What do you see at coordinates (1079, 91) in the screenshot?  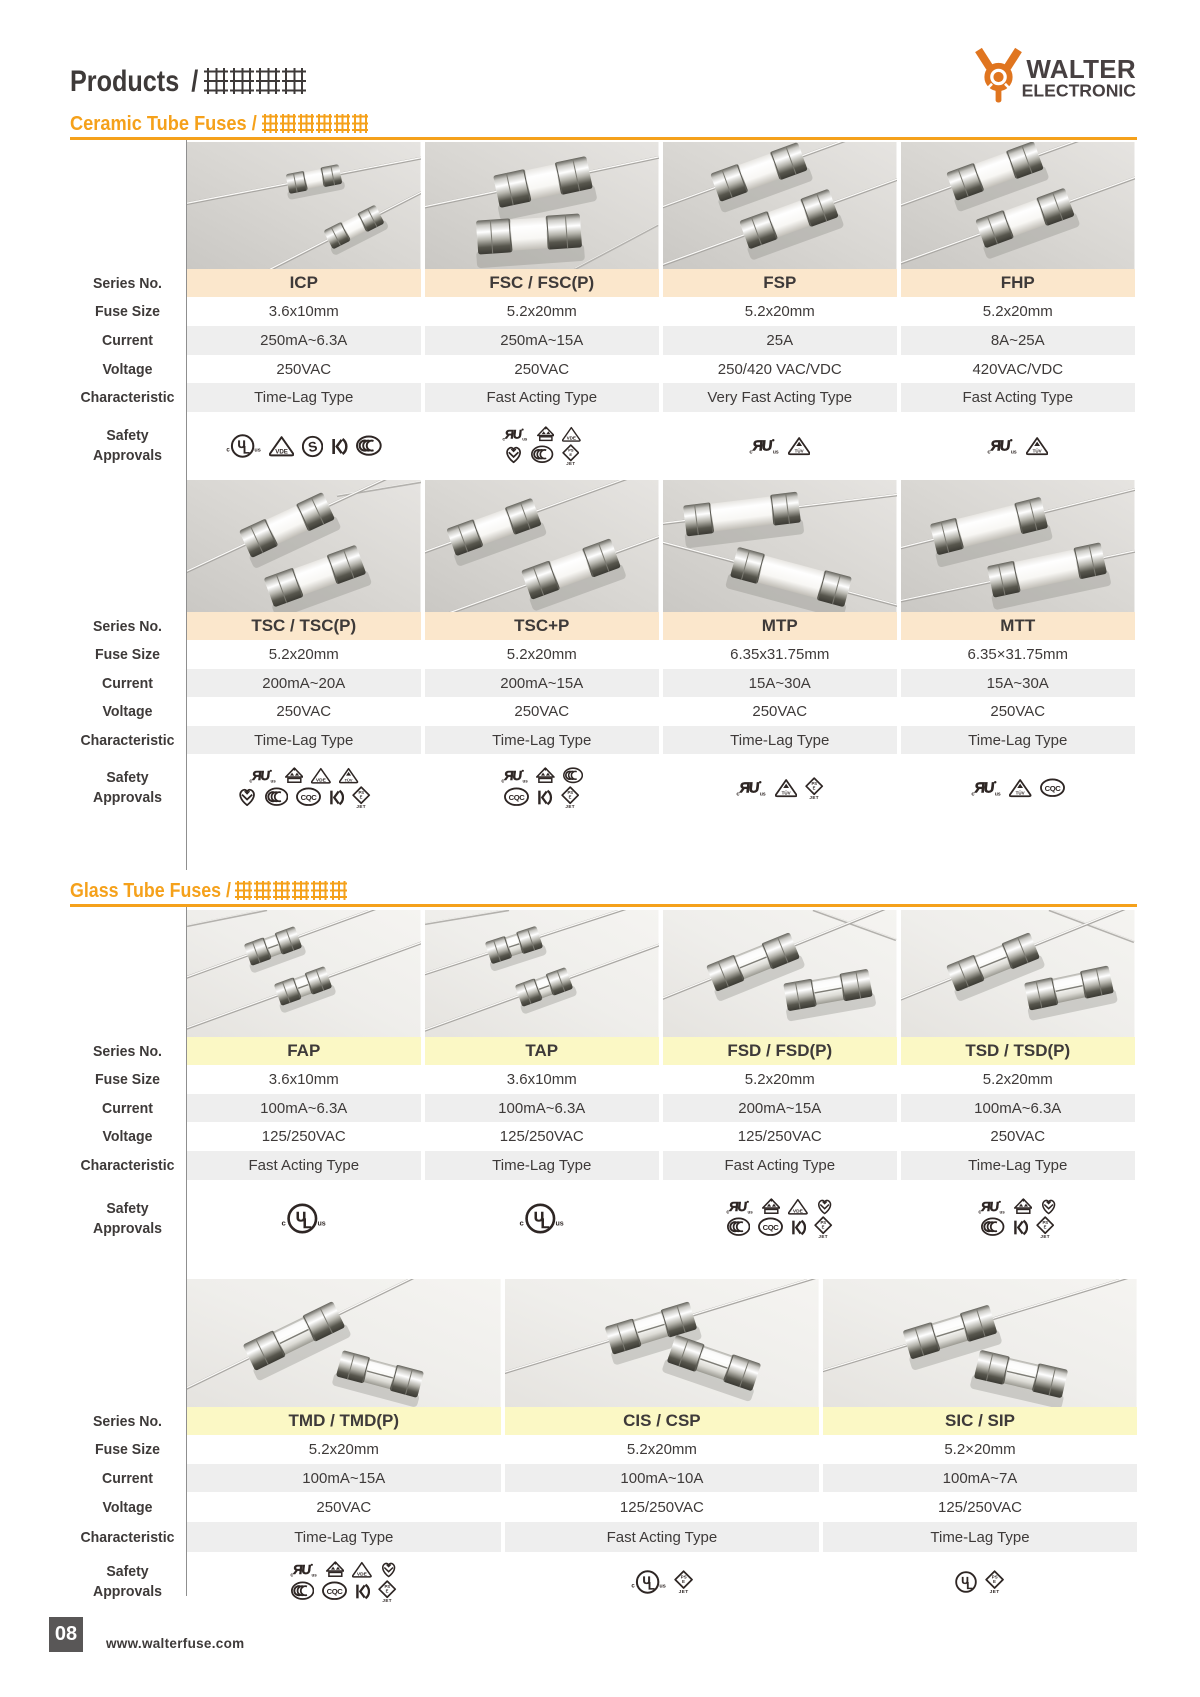 I see `svg-text: ELECTRONIC` at bounding box center [1079, 91].